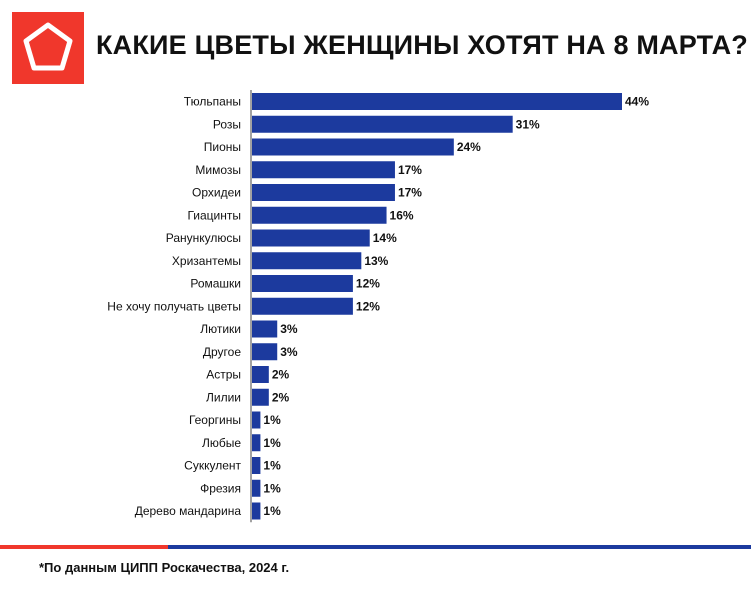 Image resolution: width=751 pixels, height=589 pixels. What do you see at coordinates (637, 102) in the screenshot?
I see `value-label: 44%` at bounding box center [637, 102].